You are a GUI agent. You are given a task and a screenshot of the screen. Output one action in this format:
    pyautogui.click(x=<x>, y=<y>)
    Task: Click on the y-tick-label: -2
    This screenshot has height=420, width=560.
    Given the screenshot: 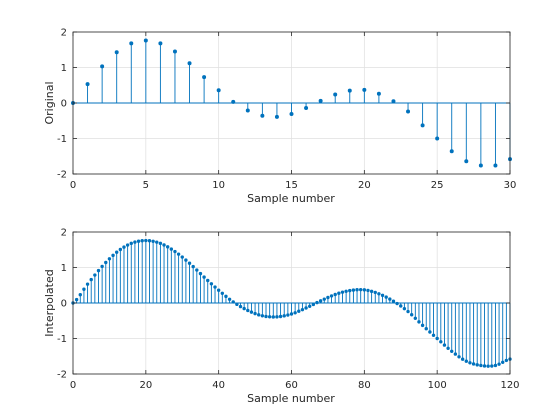 What is the action you would take?
    pyautogui.click(x=62, y=175)
    